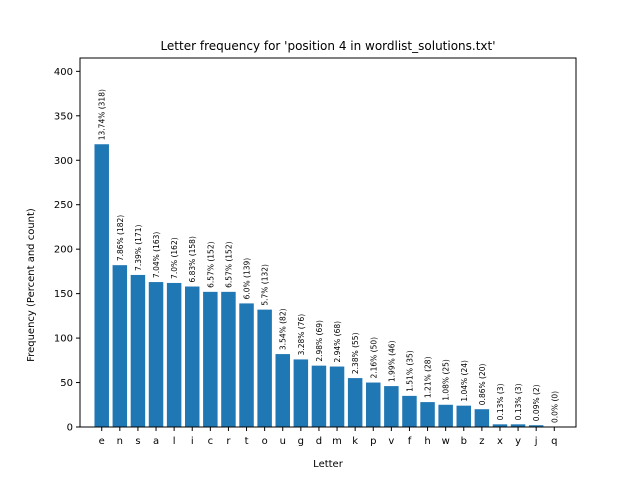 The width and height of the screenshot is (640, 485). I want to click on bar-r, so click(228, 359).